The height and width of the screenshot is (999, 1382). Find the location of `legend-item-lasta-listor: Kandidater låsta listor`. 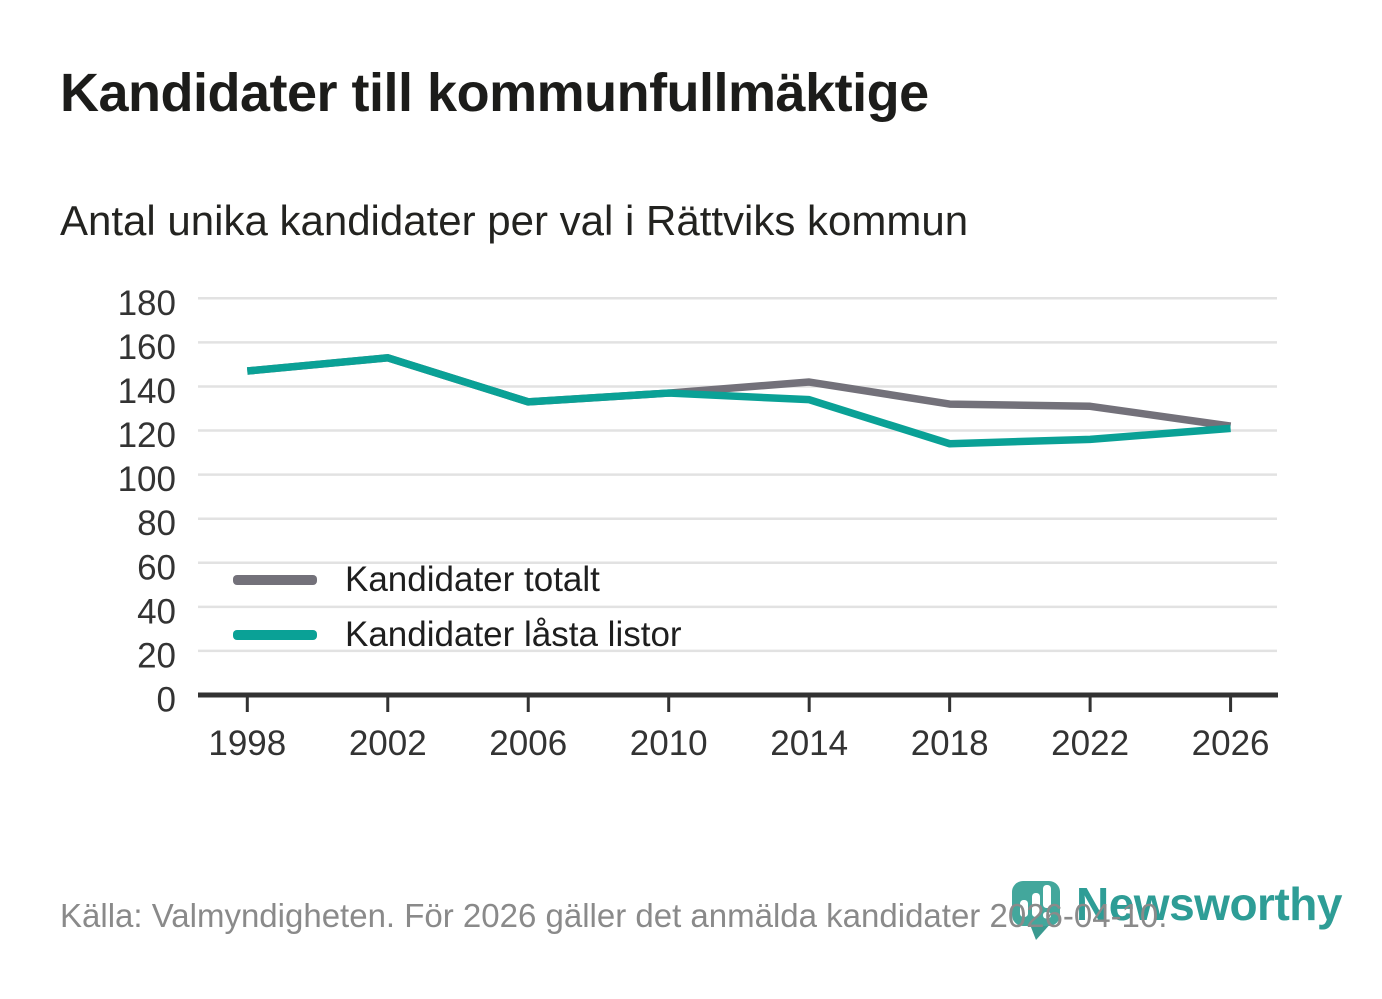

legend-item-lasta-listor: Kandidater låsta listor is located at coordinates (457, 634).